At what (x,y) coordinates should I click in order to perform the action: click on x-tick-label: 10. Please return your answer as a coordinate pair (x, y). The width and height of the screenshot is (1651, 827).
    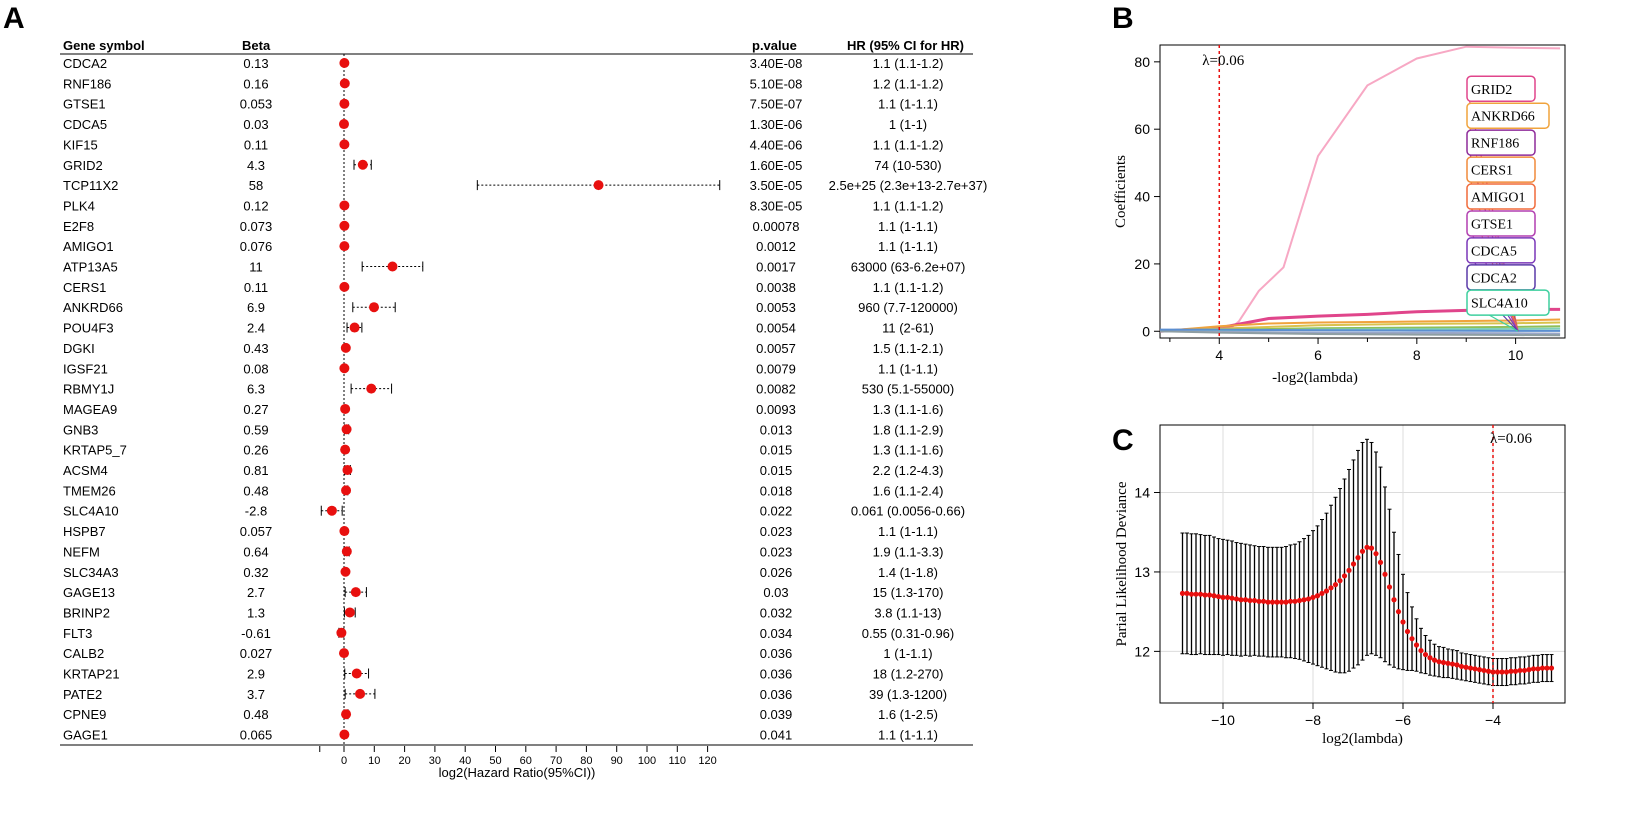
    Looking at the image, I should click on (1516, 355).